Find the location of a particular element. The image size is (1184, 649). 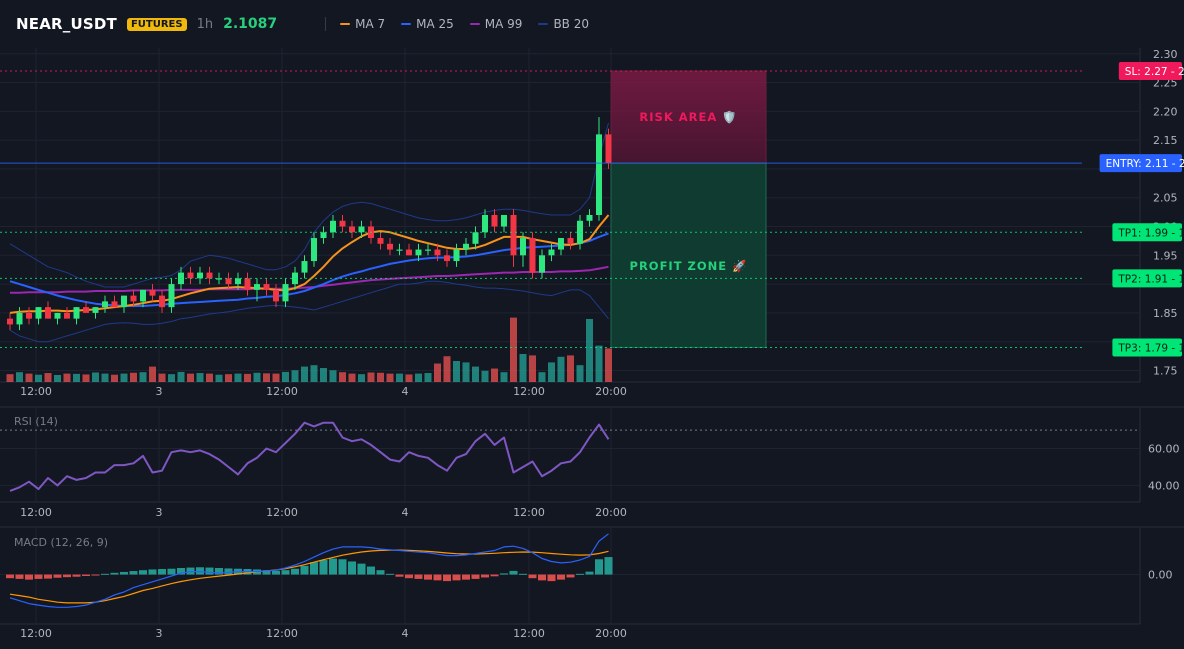

legend-ma25: MA 25 is located at coordinates (427, 24).